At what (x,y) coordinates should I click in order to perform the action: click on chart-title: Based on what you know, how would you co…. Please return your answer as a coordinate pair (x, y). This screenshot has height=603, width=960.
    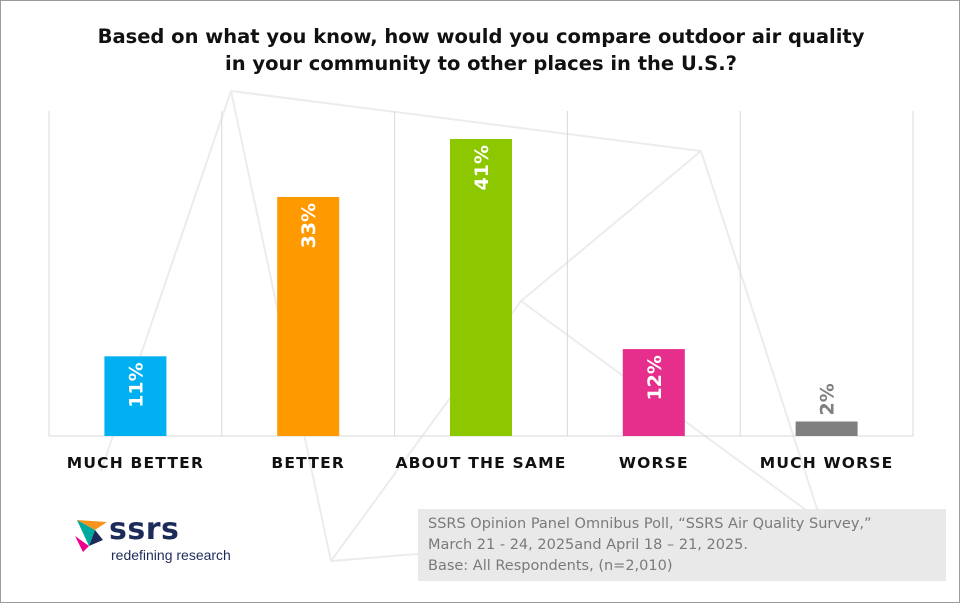
    Looking at the image, I should click on (481, 50).